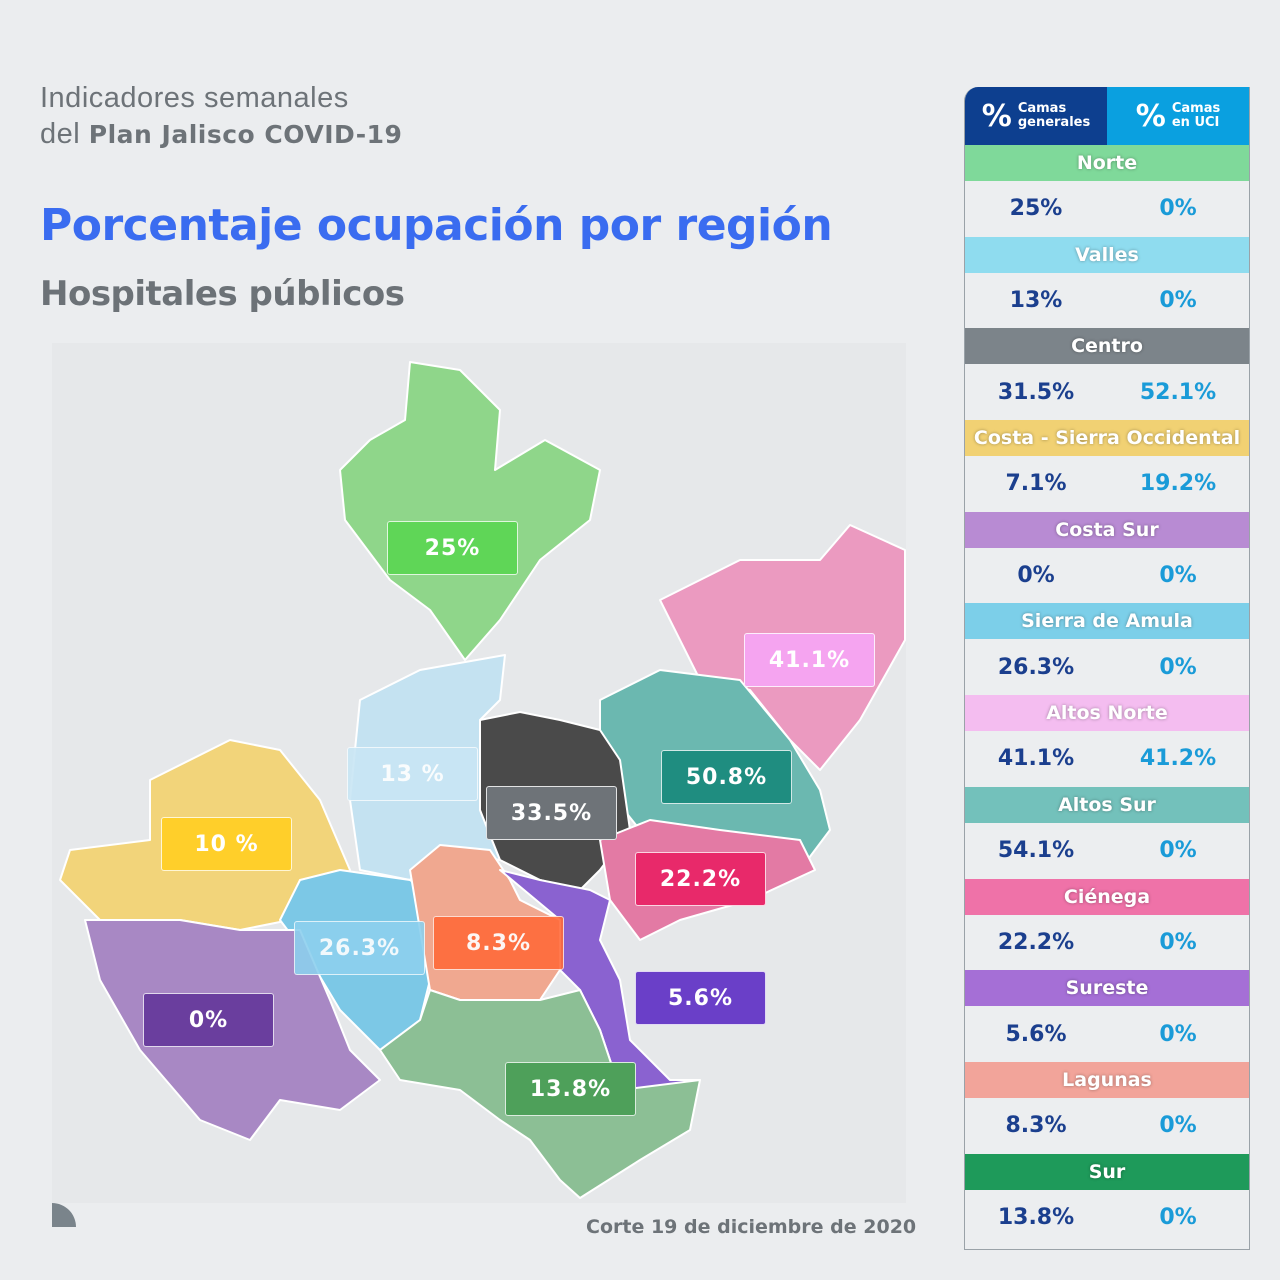 The height and width of the screenshot is (1280, 1280). Describe the element at coordinates (1107, 943) in the screenshot. I see `table-row: 22.2% 0%` at that location.